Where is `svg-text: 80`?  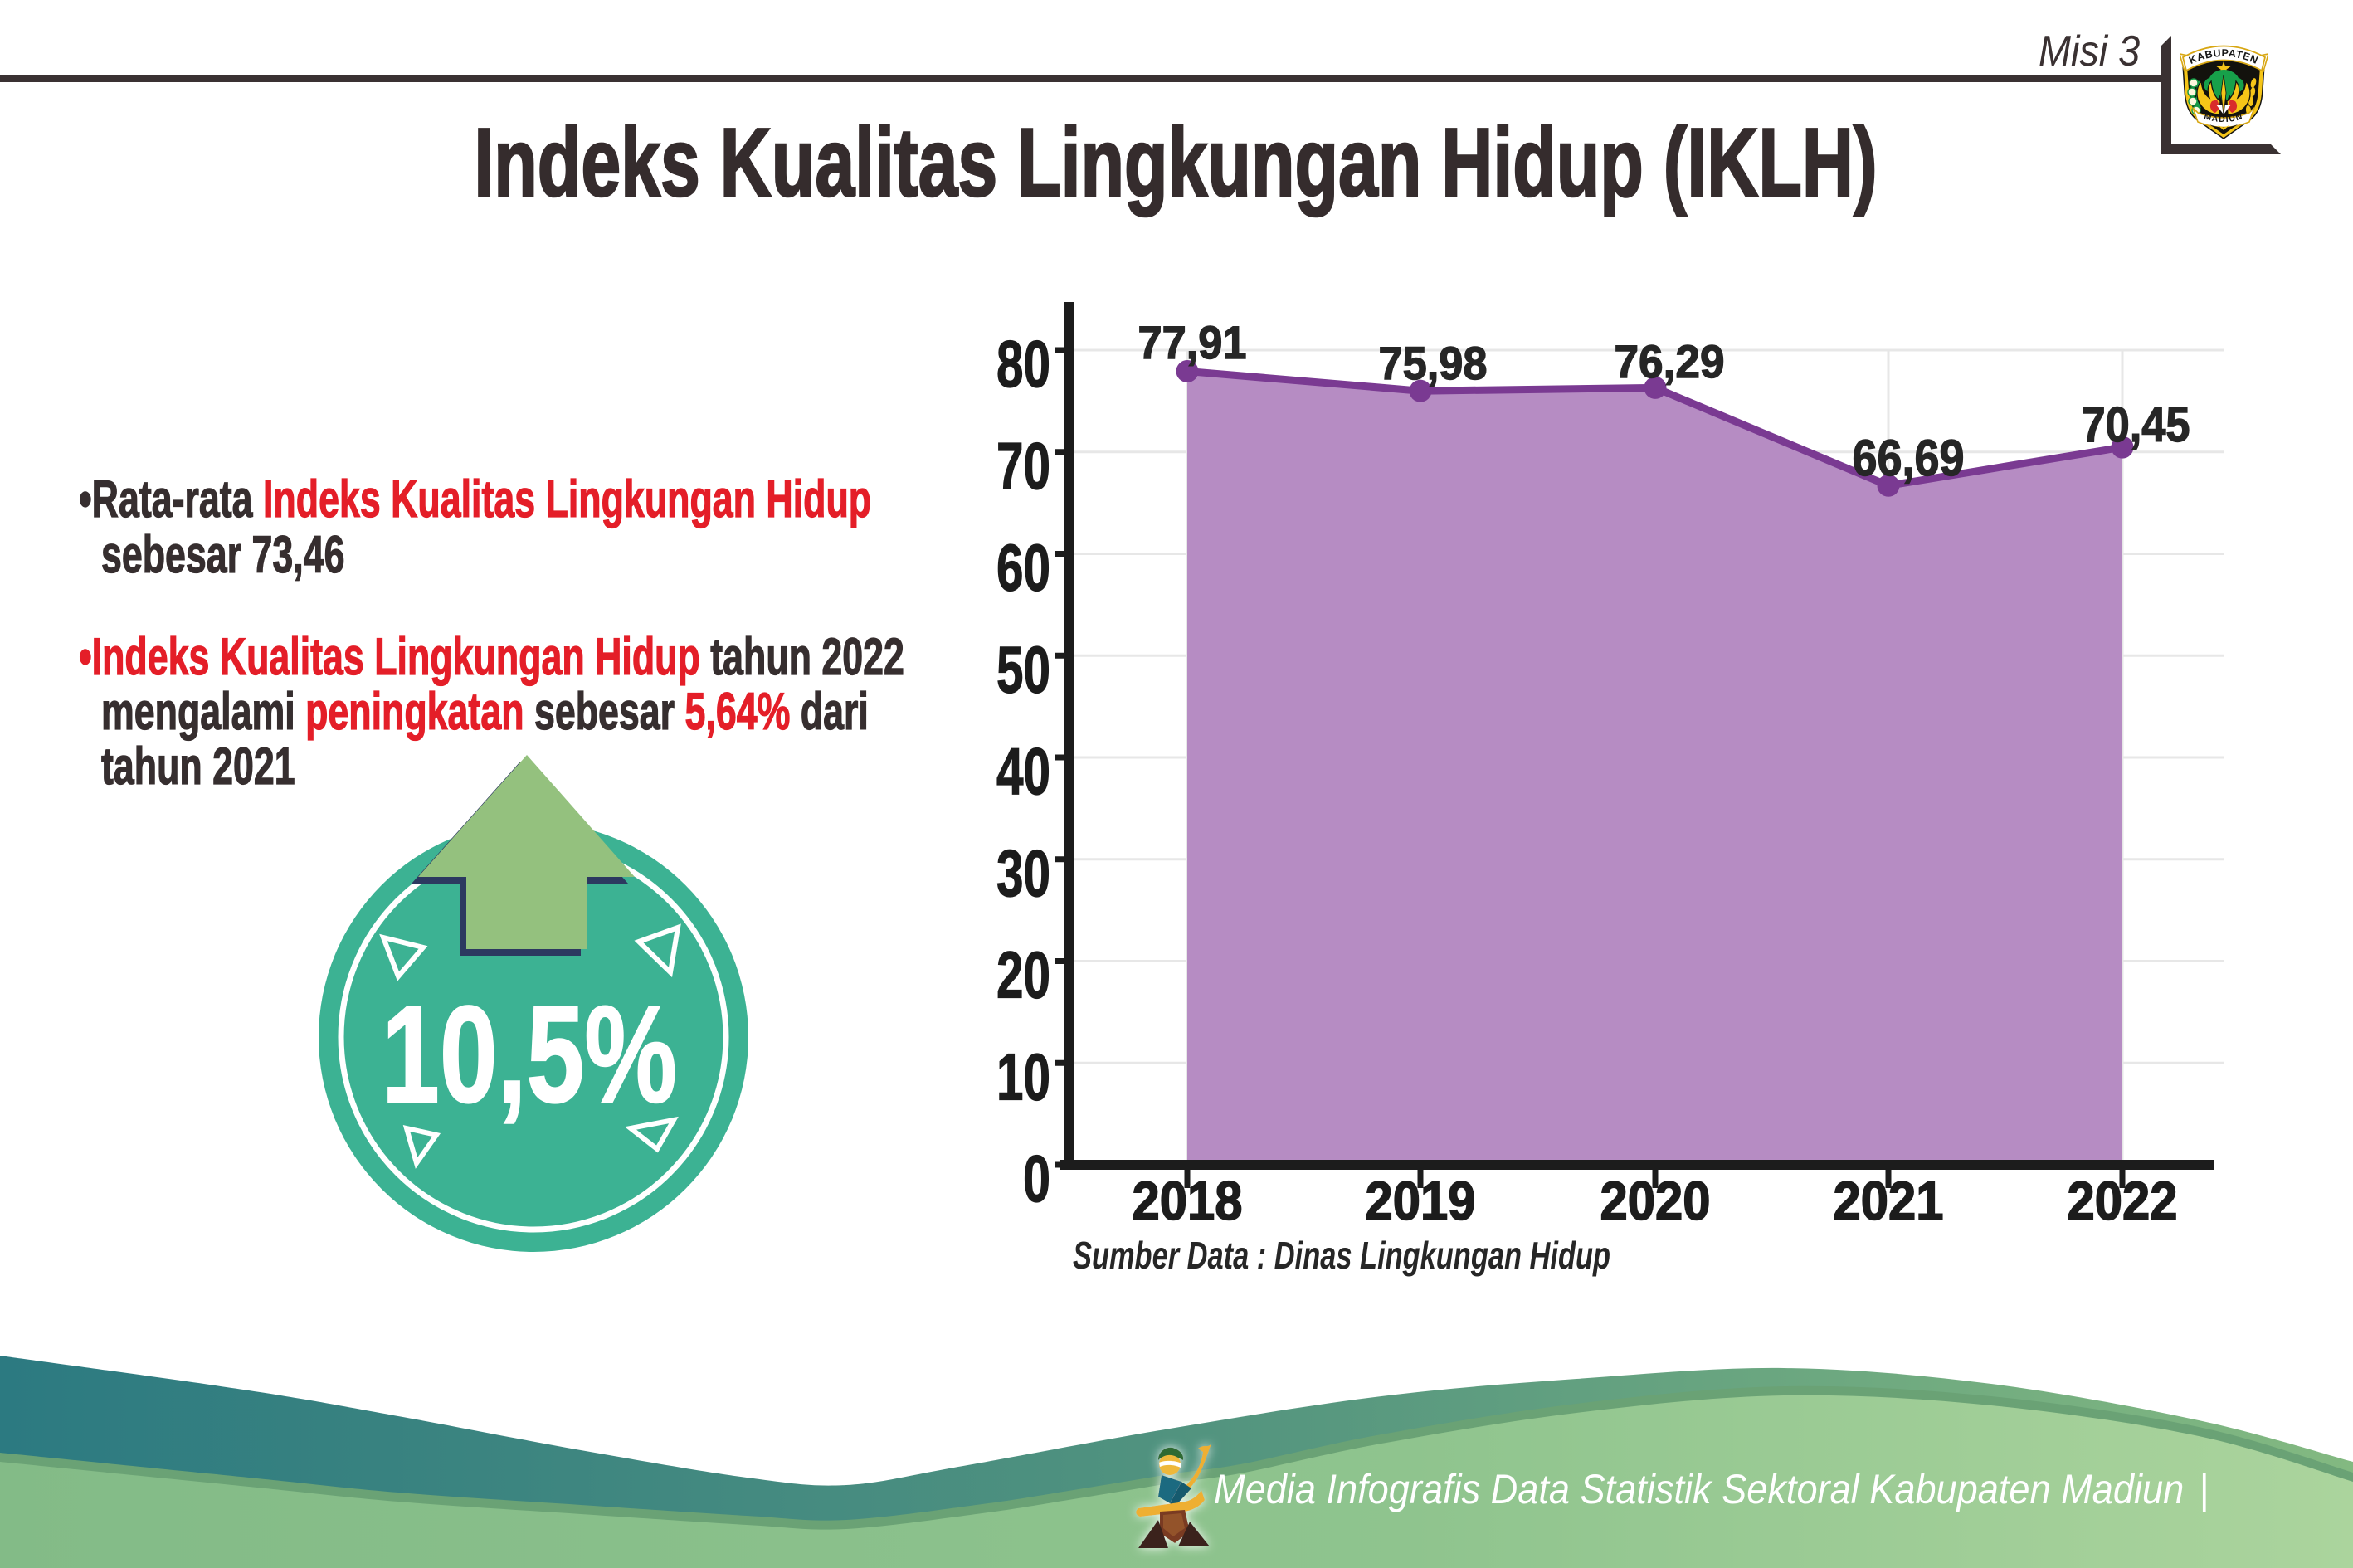 svg-text: 80 is located at coordinates (1023, 364).